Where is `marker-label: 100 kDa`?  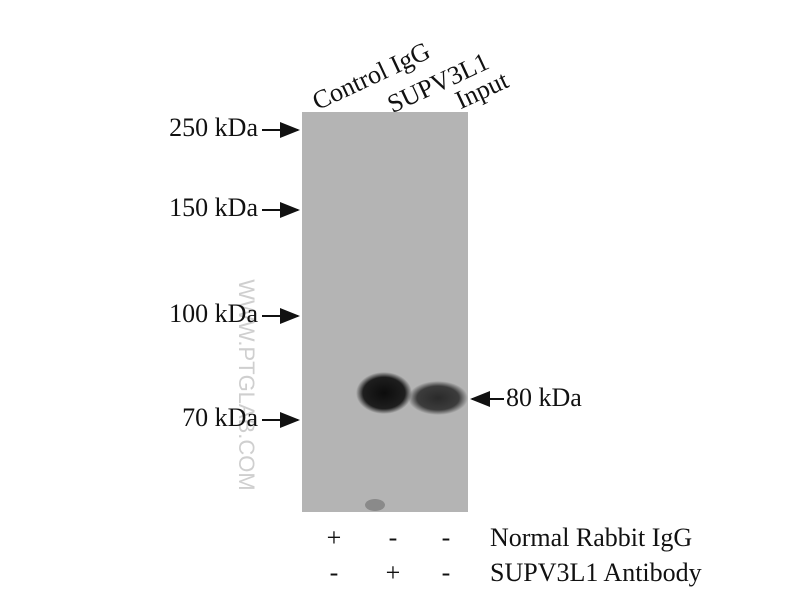 marker-label: 100 kDa is located at coordinates (213, 313).